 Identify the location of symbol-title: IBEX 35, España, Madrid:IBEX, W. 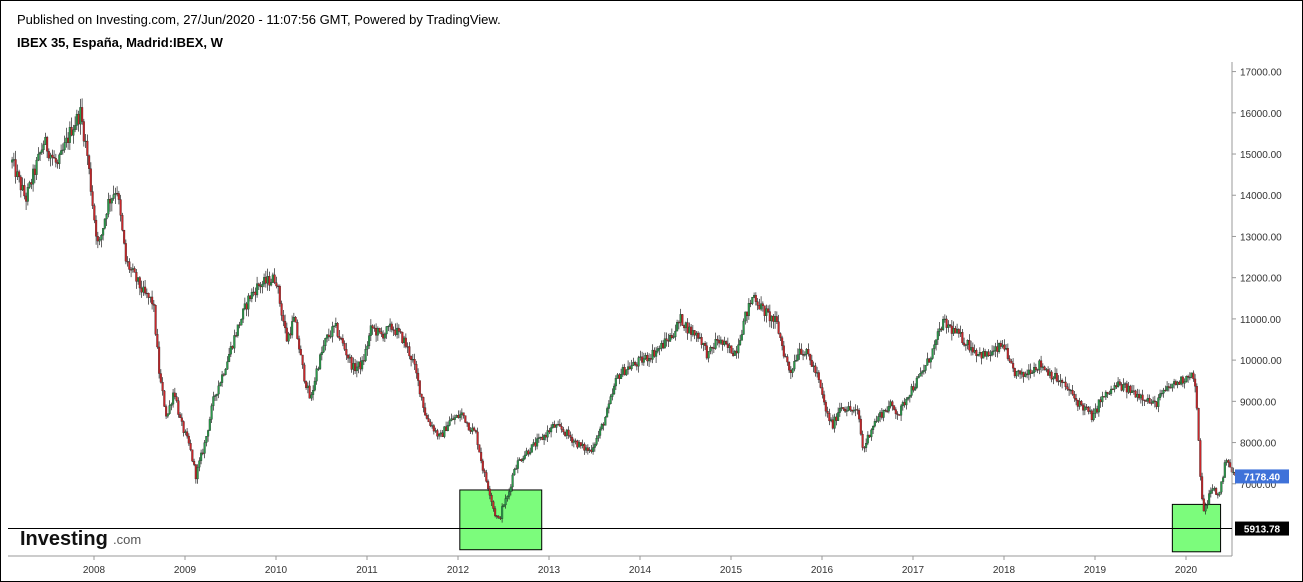
(120, 42).